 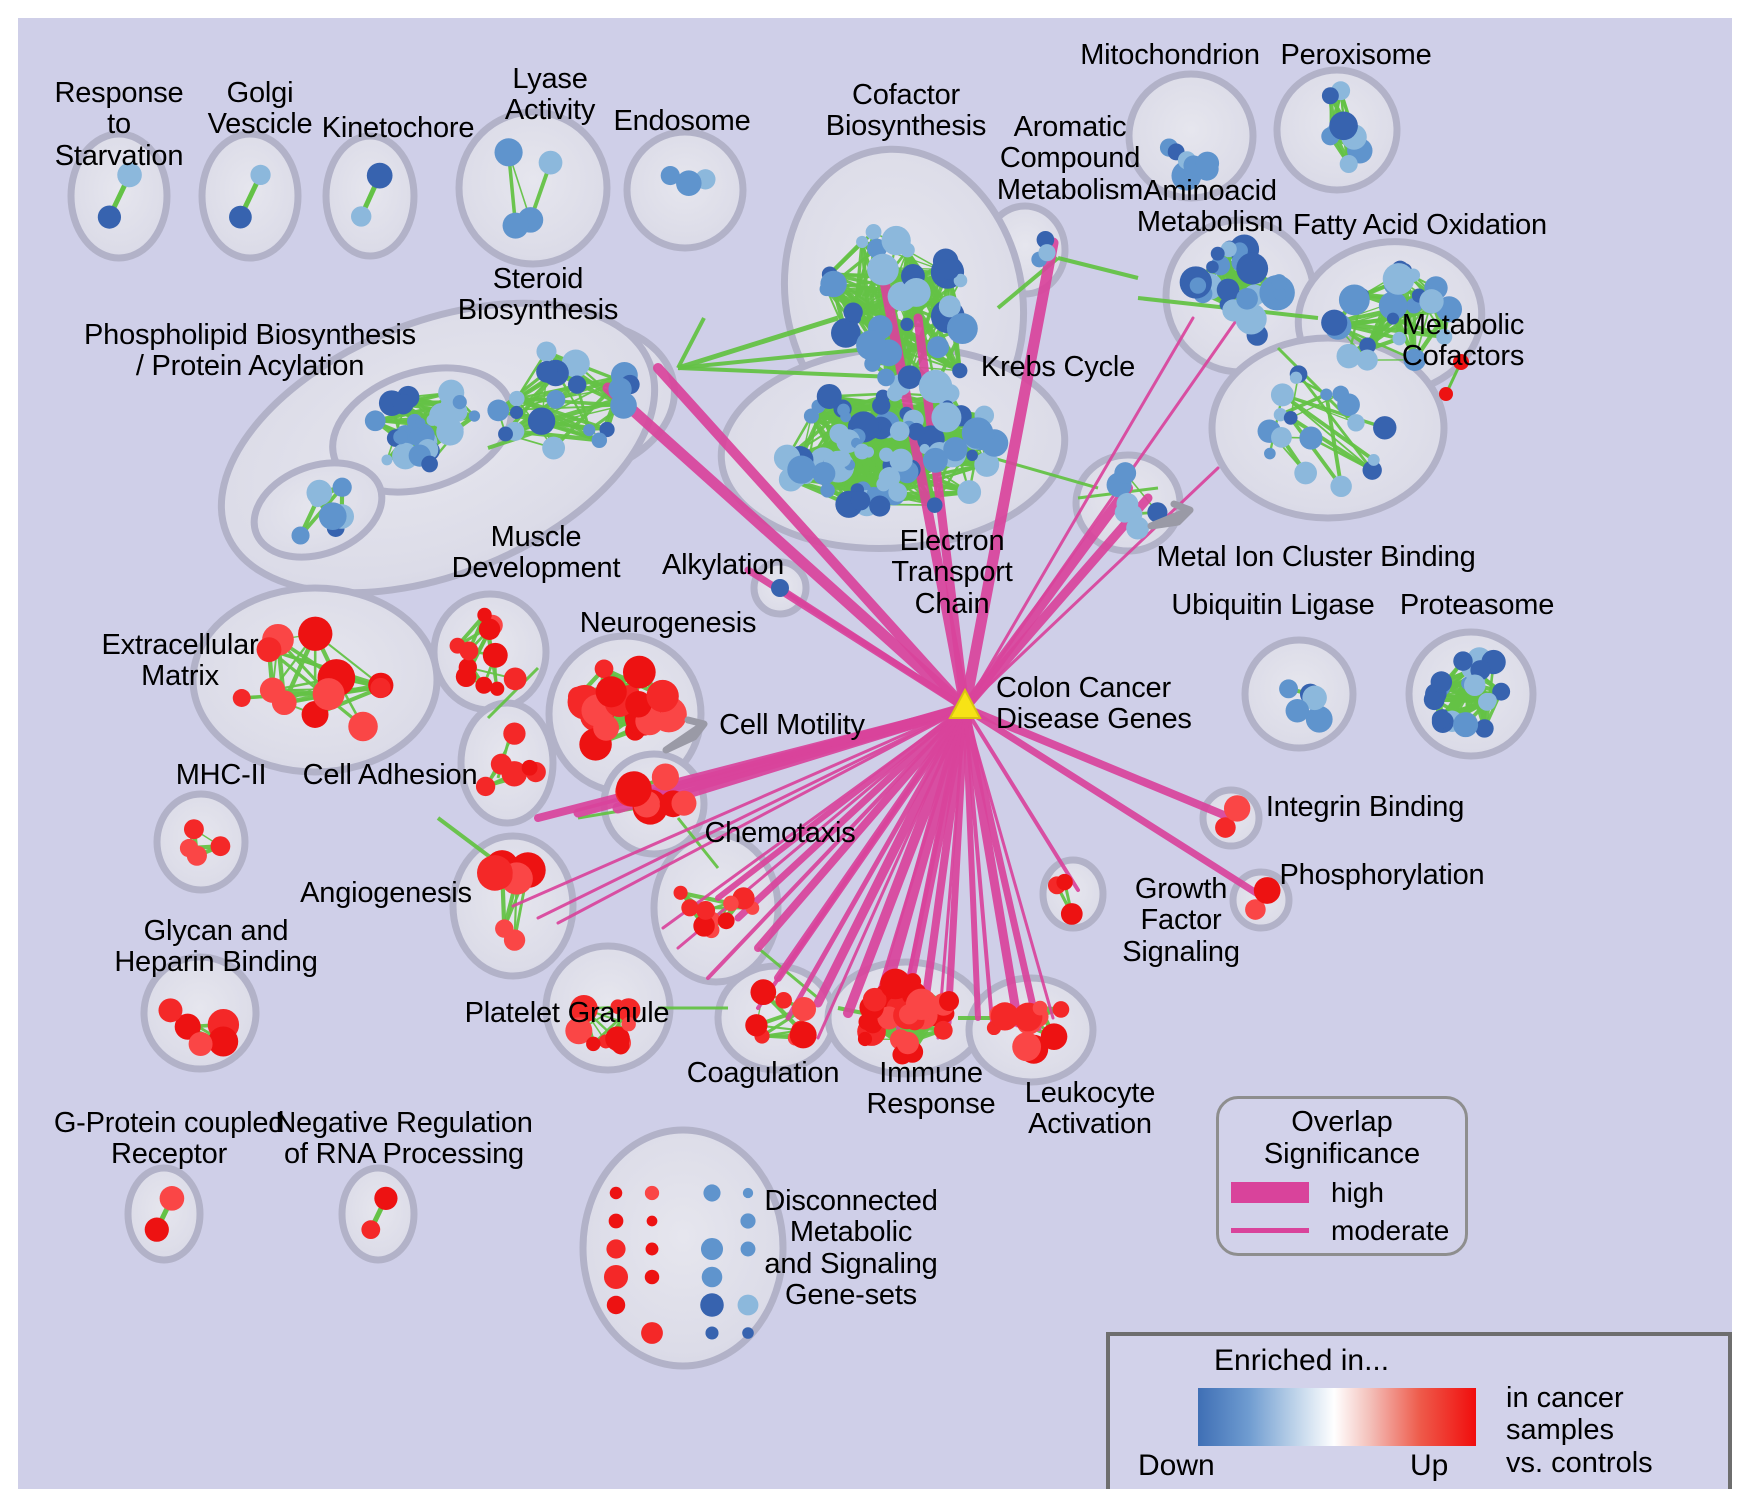 I want to click on legend-moderate-label: moderate, so click(x=1390, y=1230).